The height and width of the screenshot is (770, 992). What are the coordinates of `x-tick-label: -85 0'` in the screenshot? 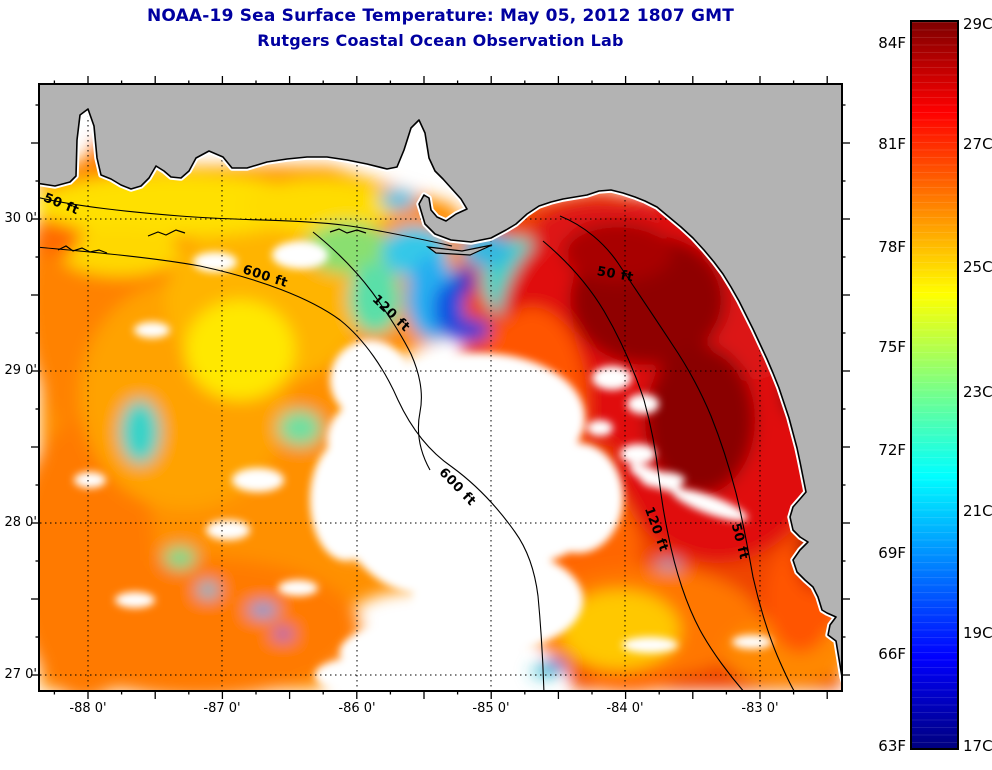 It's located at (491, 708).